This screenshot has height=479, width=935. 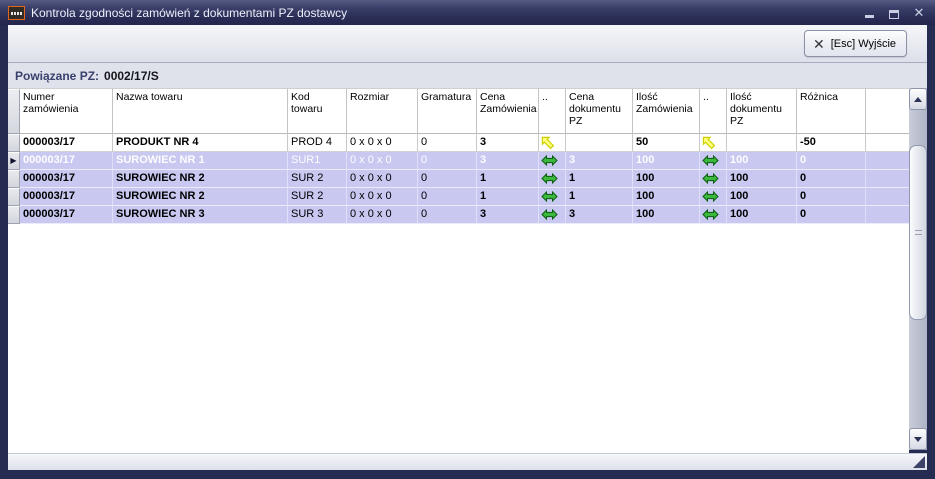 I want to click on close-button: ✕, so click(x=919, y=13).